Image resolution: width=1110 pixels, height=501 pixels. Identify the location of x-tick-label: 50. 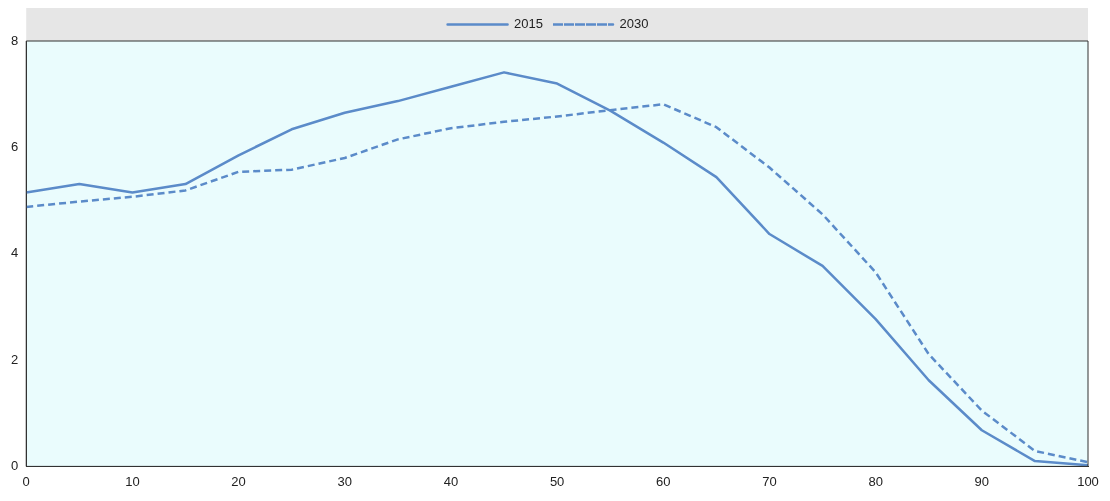
(557, 481).